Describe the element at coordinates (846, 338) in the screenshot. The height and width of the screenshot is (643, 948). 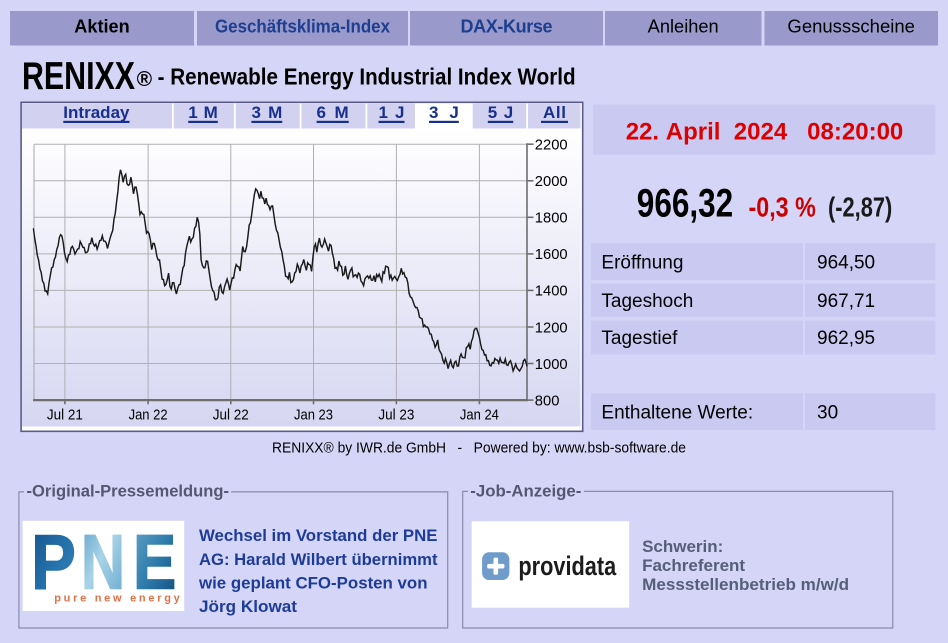
I see `svg-text: 962,95` at that location.